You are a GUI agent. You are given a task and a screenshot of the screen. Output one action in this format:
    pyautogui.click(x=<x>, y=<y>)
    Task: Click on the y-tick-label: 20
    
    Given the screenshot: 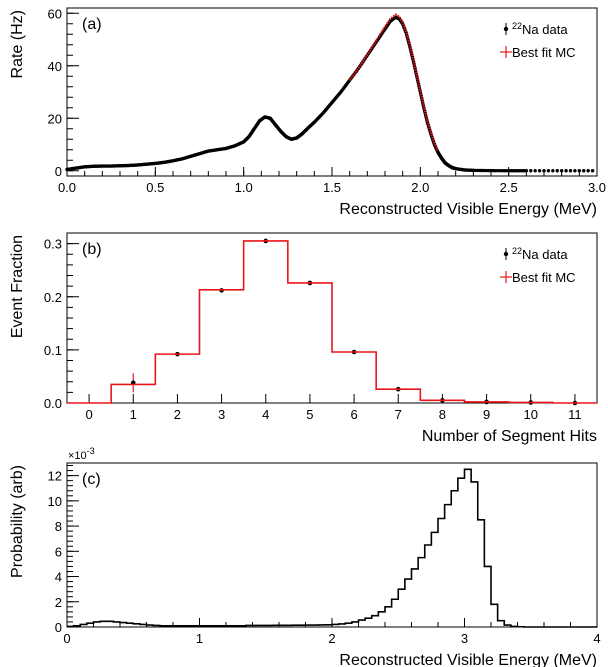 What is the action you would take?
    pyautogui.click(x=55, y=118)
    